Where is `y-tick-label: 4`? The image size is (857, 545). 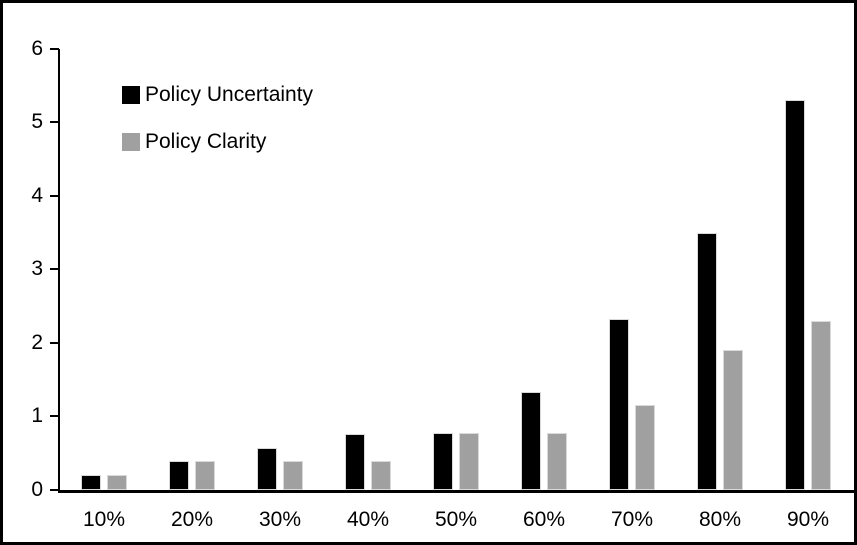
y-tick-label: 4 is located at coordinates (37, 195).